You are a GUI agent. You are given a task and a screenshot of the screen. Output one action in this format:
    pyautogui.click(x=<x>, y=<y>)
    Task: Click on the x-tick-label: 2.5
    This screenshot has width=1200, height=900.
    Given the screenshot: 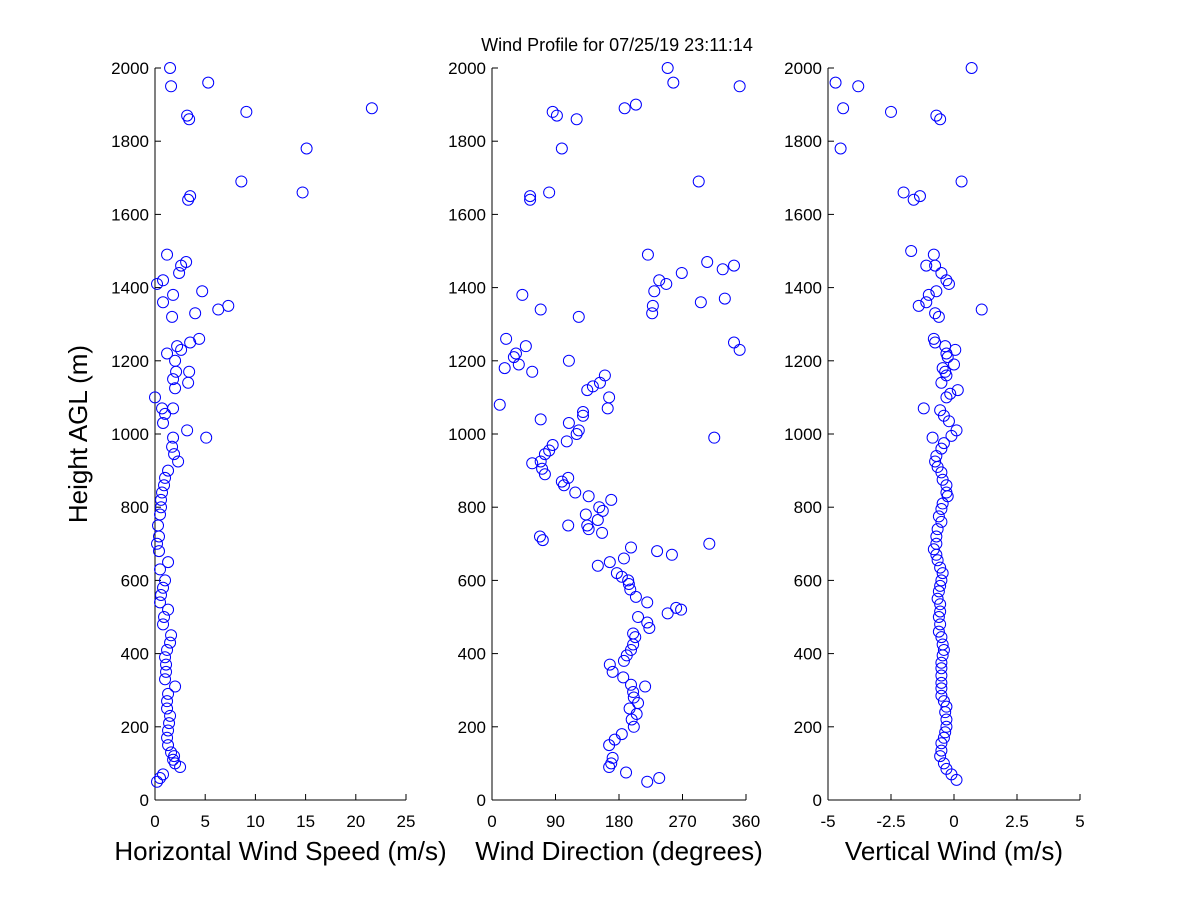 What is the action you would take?
    pyautogui.click(x=1017, y=821)
    